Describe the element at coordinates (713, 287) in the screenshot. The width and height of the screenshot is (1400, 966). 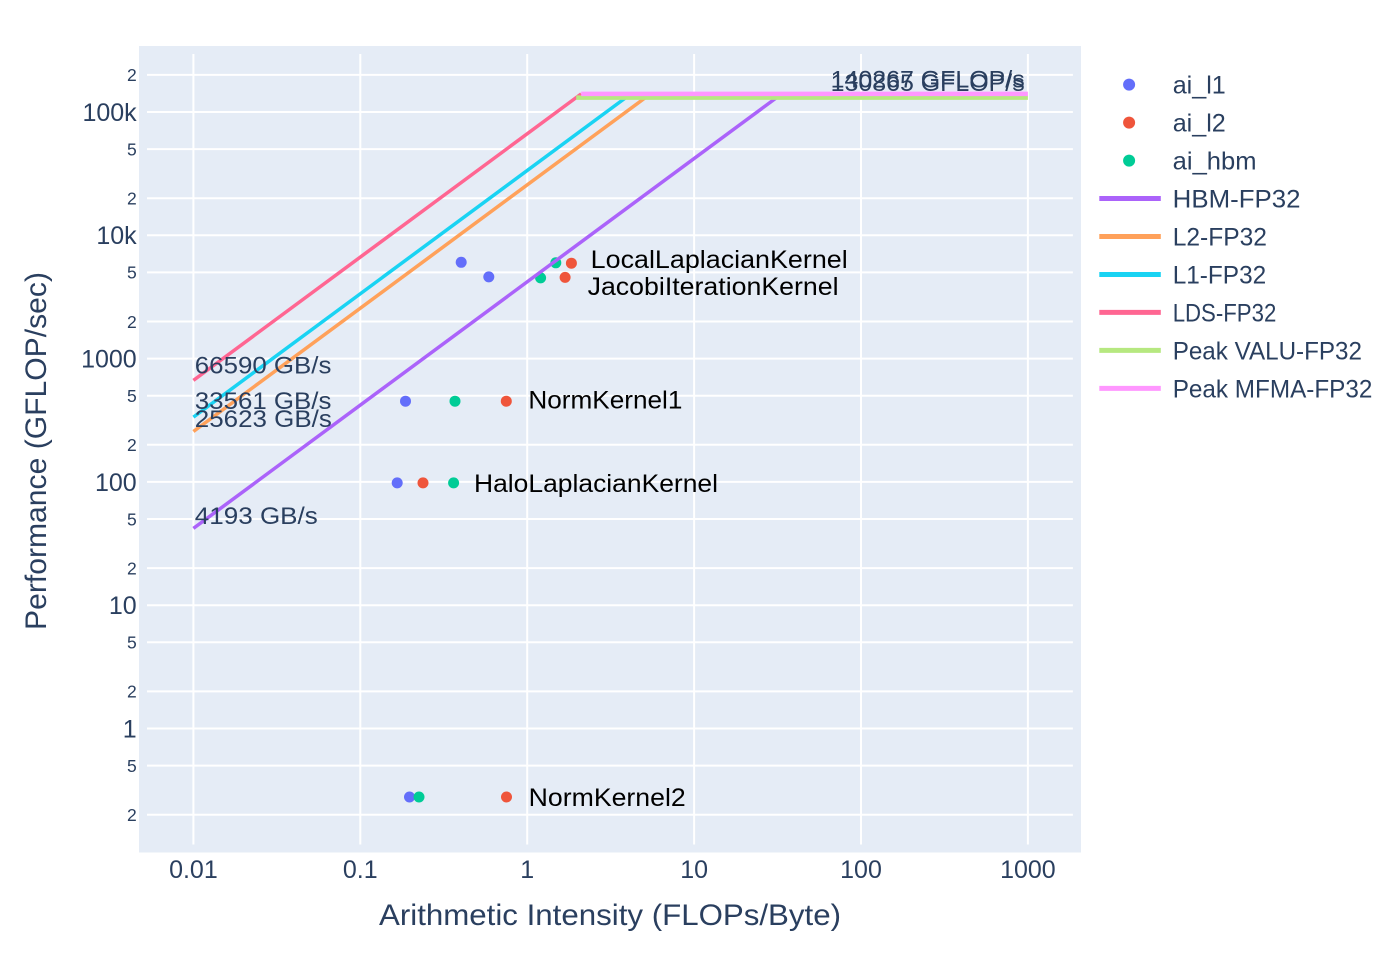
I see `svg-text: JacobiIterationKernel` at that location.